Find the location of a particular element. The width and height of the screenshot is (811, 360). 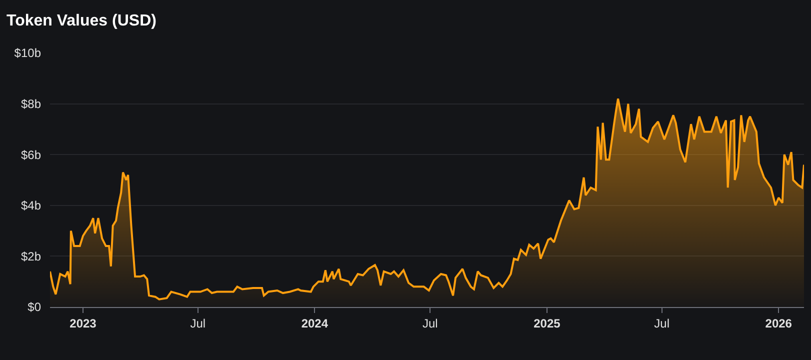

y-tick-label: $4b is located at coordinates (31, 205).